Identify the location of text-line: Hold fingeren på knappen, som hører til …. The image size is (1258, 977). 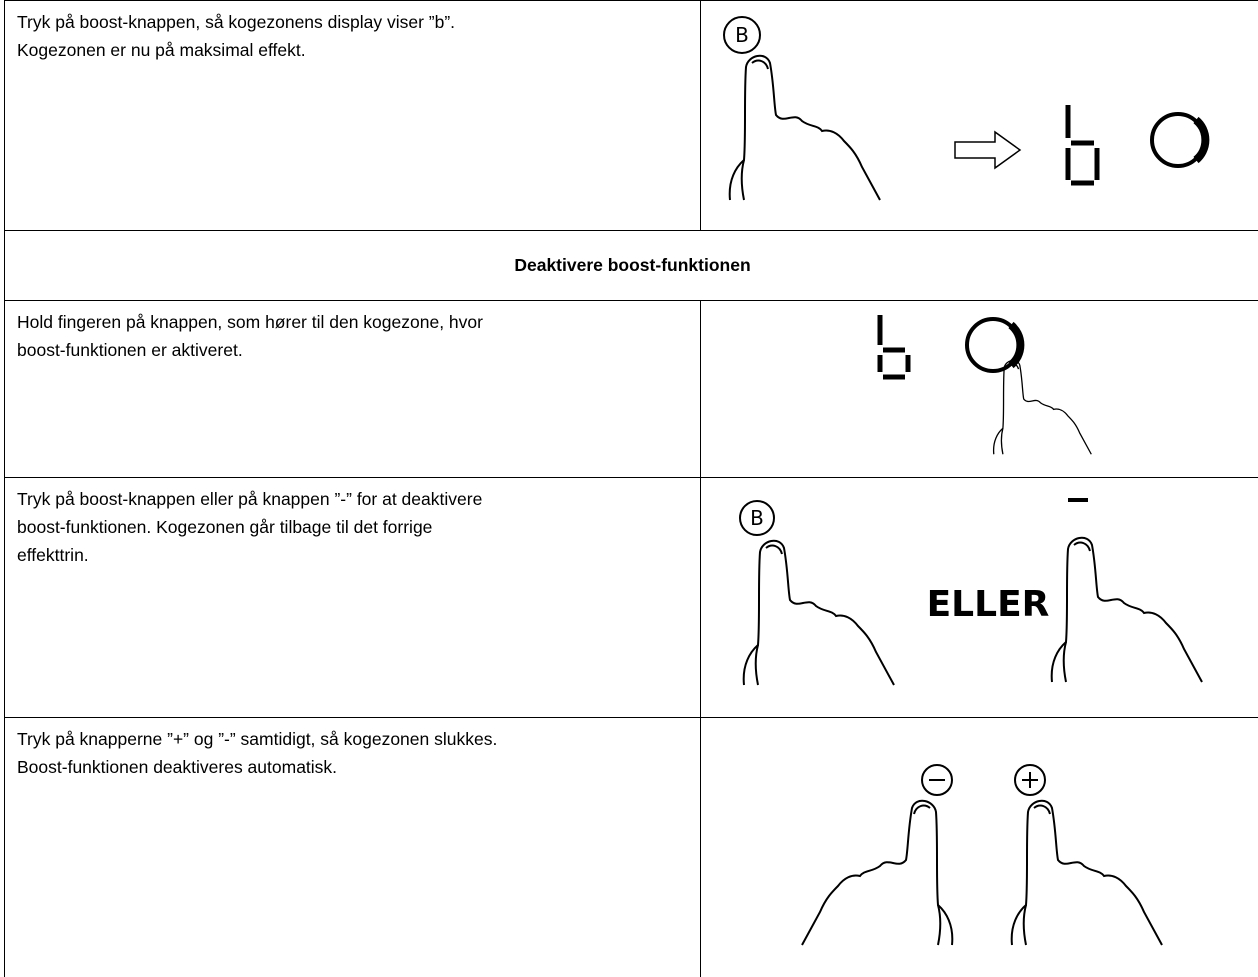
(250, 322).